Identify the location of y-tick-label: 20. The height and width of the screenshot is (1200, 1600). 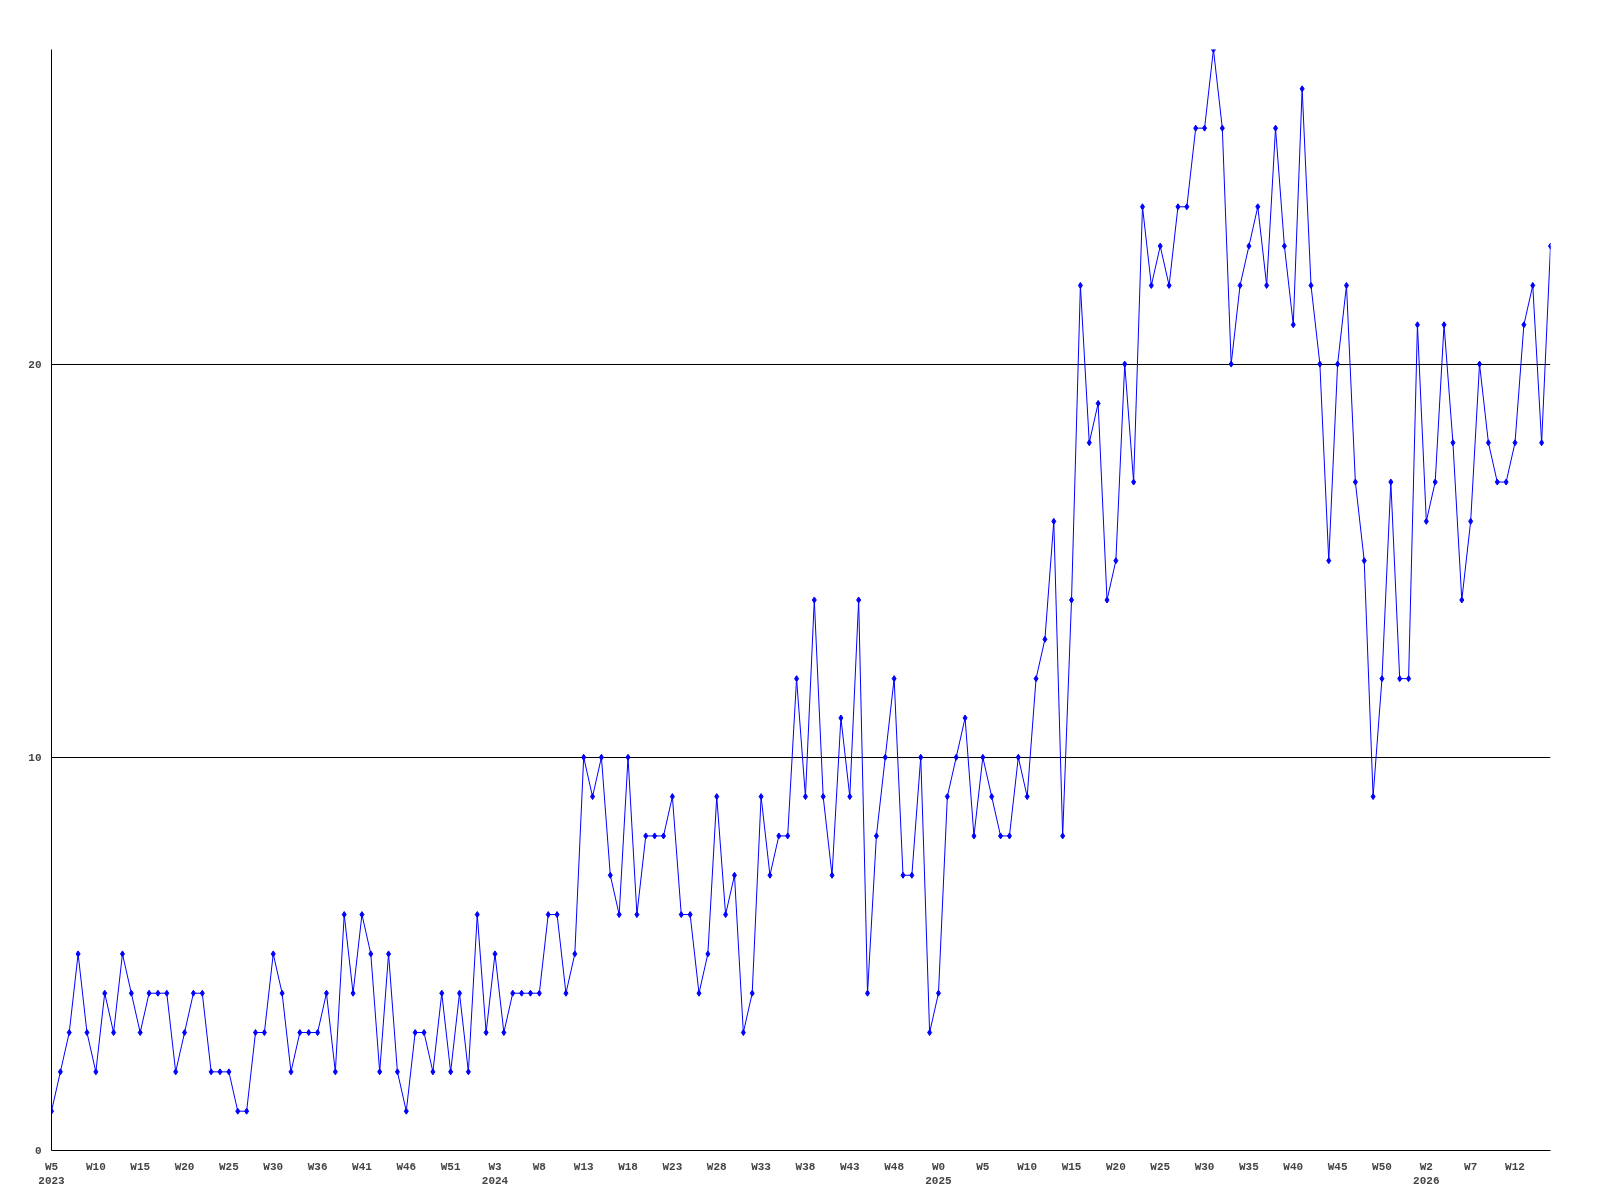
(35, 364).